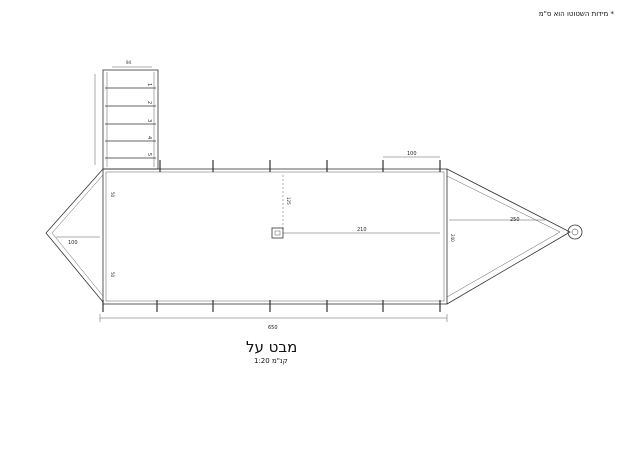  What do you see at coordinates (273, 328) in the screenshot?
I see `dim-overall: 650` at bounding box center [273, 328].